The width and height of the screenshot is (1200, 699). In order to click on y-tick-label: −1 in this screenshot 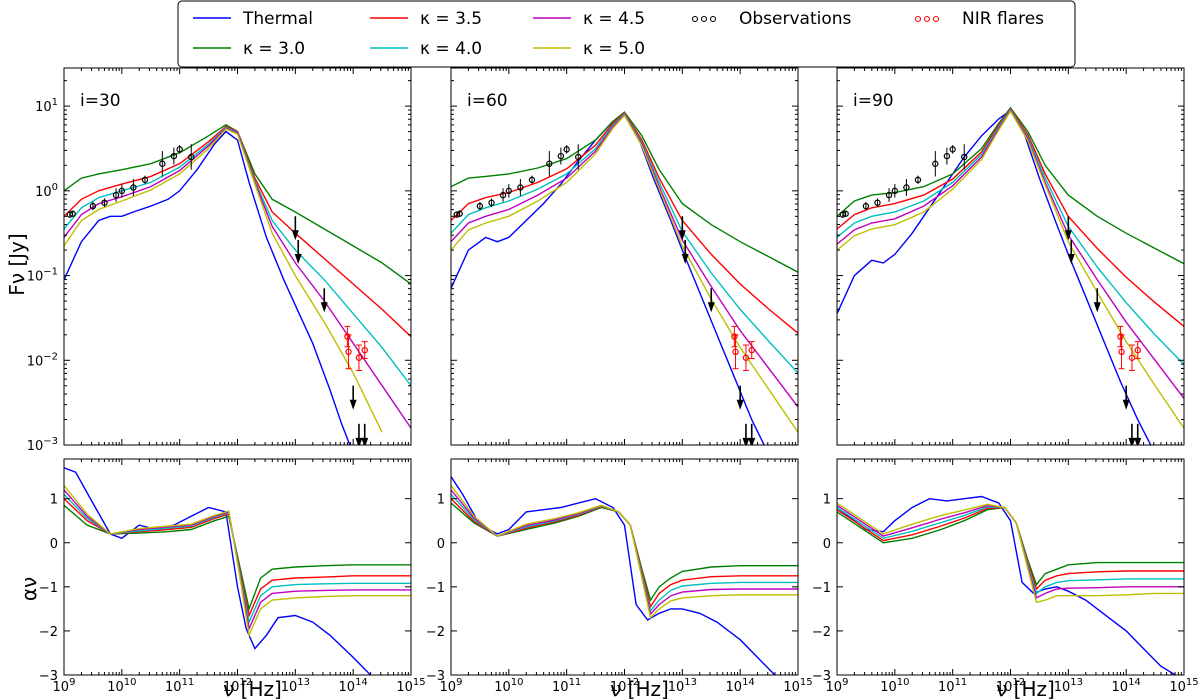, I will do `click(435, 588)`.